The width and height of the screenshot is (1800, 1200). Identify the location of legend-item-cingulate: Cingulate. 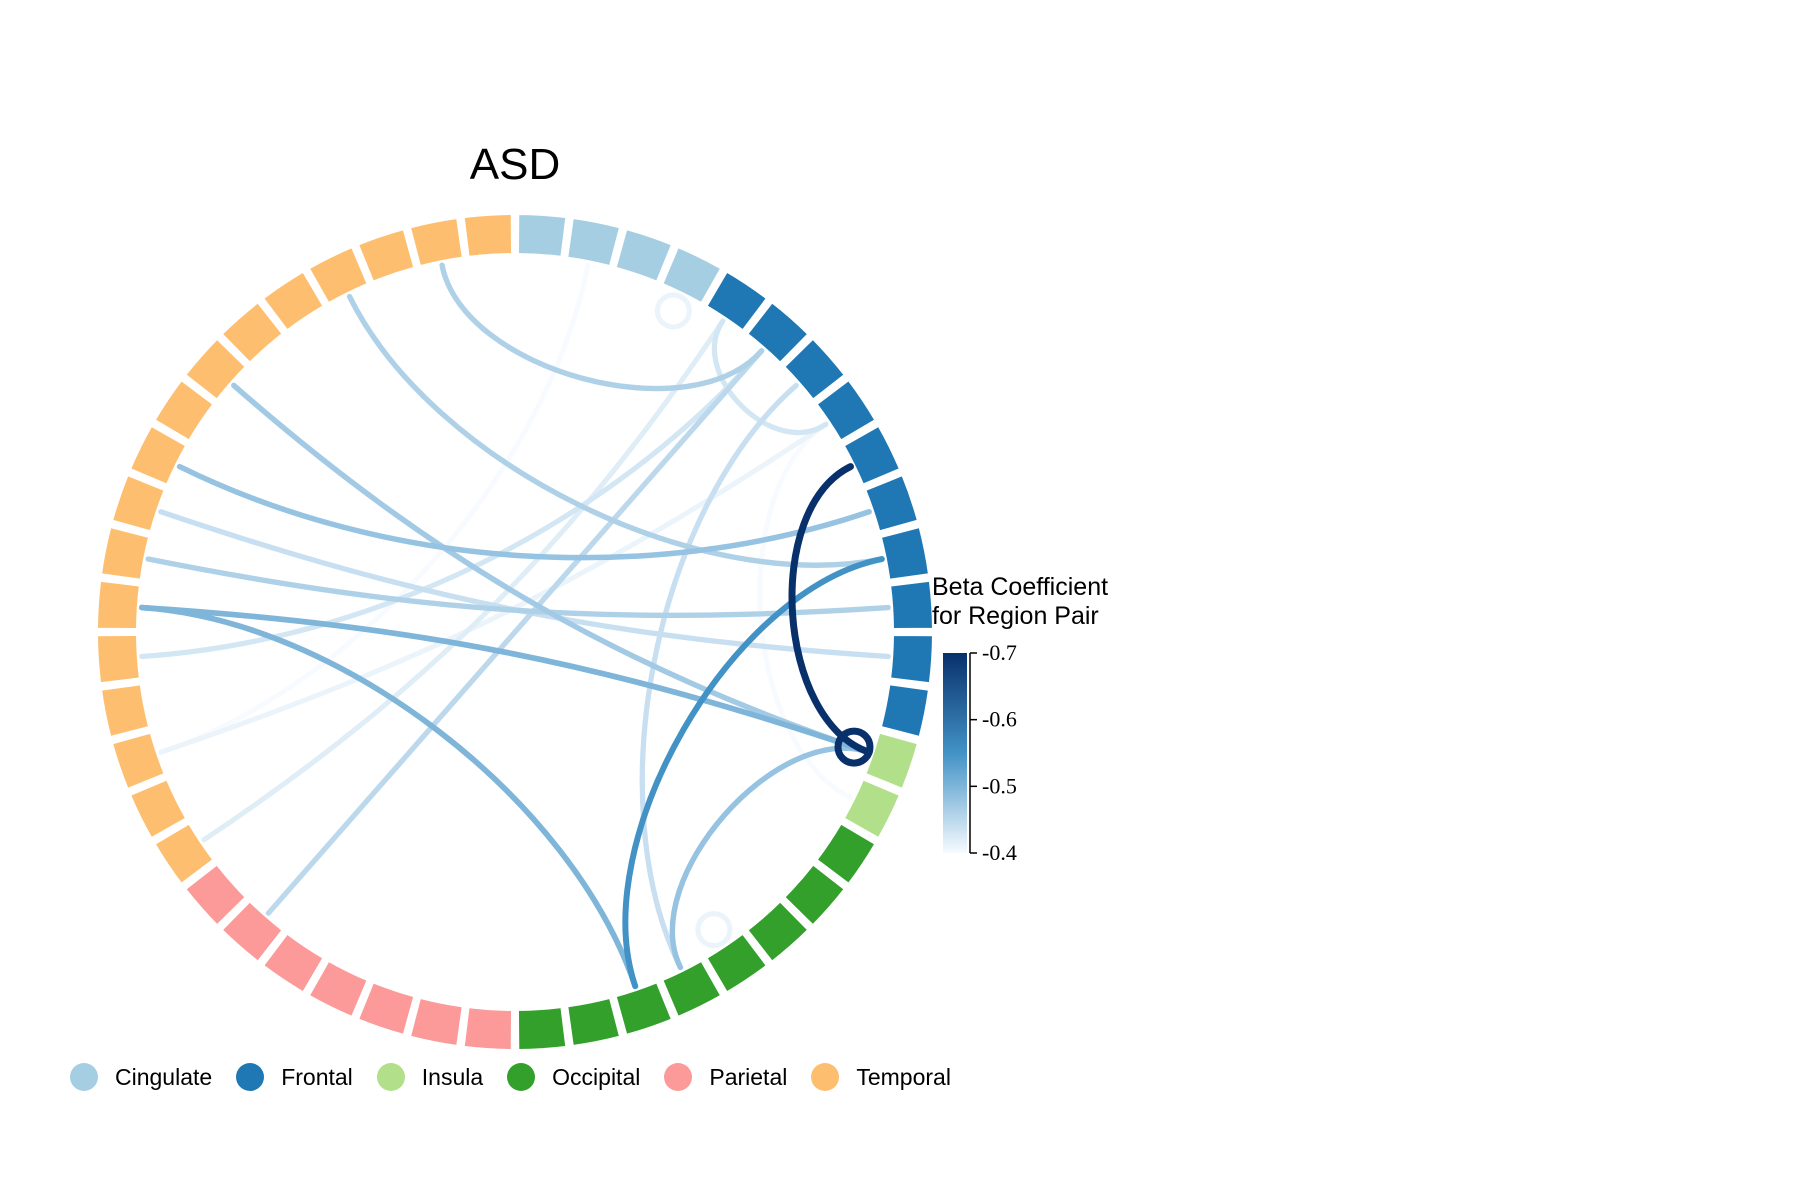
(141, 1077).